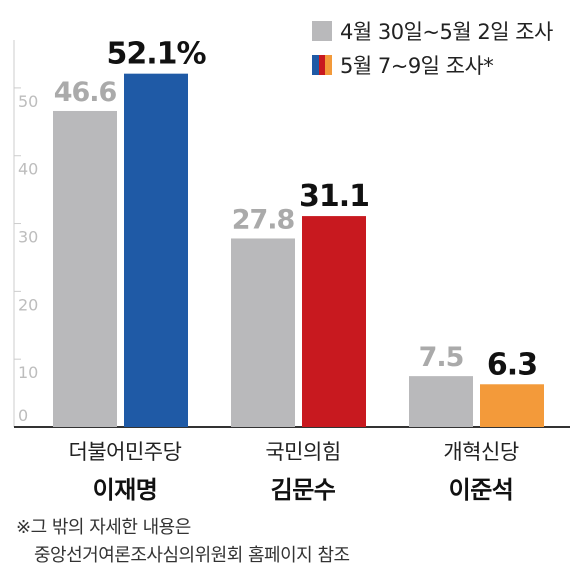 Image resolution: width=584 pixels, height=585 pixels. Describe the element at coordinates (125, 470) in the screenshot. I see `category-label-democratic: 더불어민주당 이재명` at that location.